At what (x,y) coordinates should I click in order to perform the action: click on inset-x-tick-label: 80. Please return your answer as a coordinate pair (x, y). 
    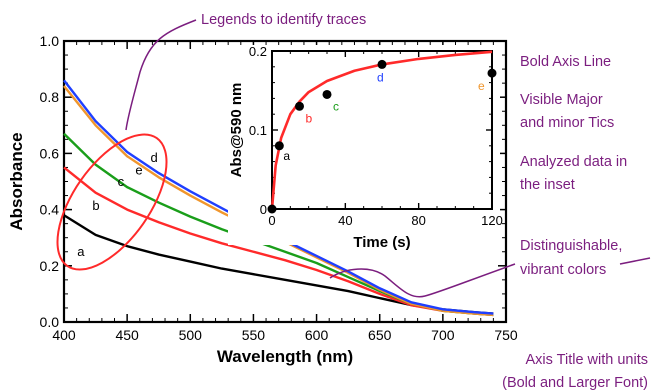
    Looking at the image, I should click on (418, 220).